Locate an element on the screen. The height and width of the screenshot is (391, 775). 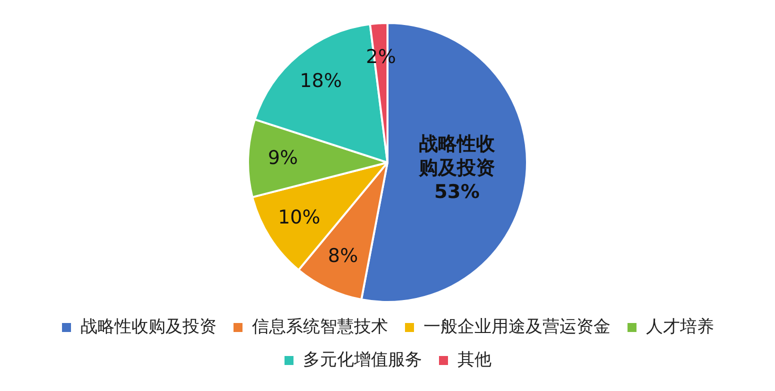
data-label: 2% is located at coordinates (381, 57).